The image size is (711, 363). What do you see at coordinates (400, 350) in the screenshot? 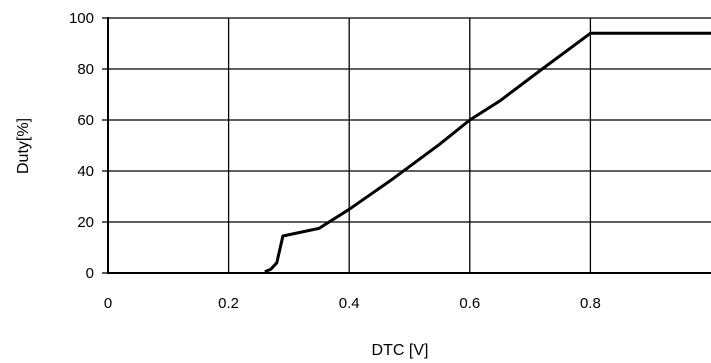
I see `x-axis-label: DTC [V]` at bounding box center [400, 350].